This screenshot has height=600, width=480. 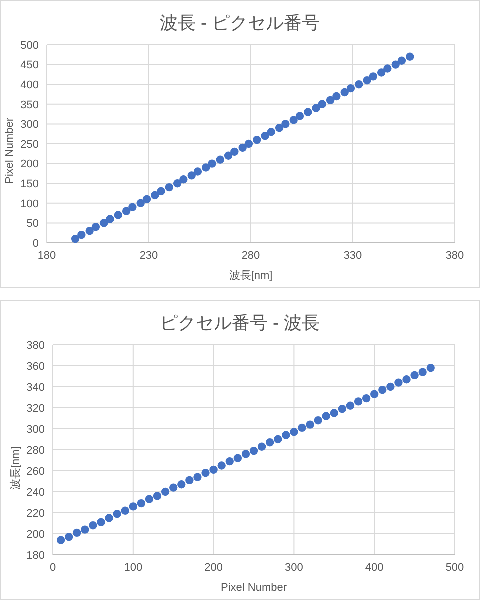 I want to click on y-tick-label: 240, so click(x=35, y=492).